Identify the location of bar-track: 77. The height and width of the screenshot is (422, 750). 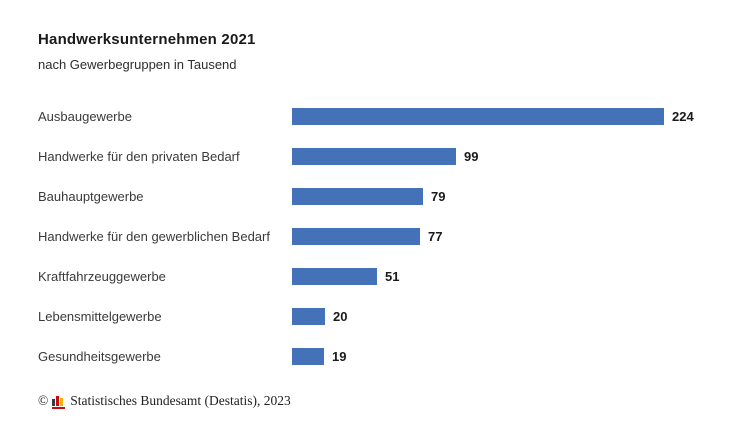
(521, 236).